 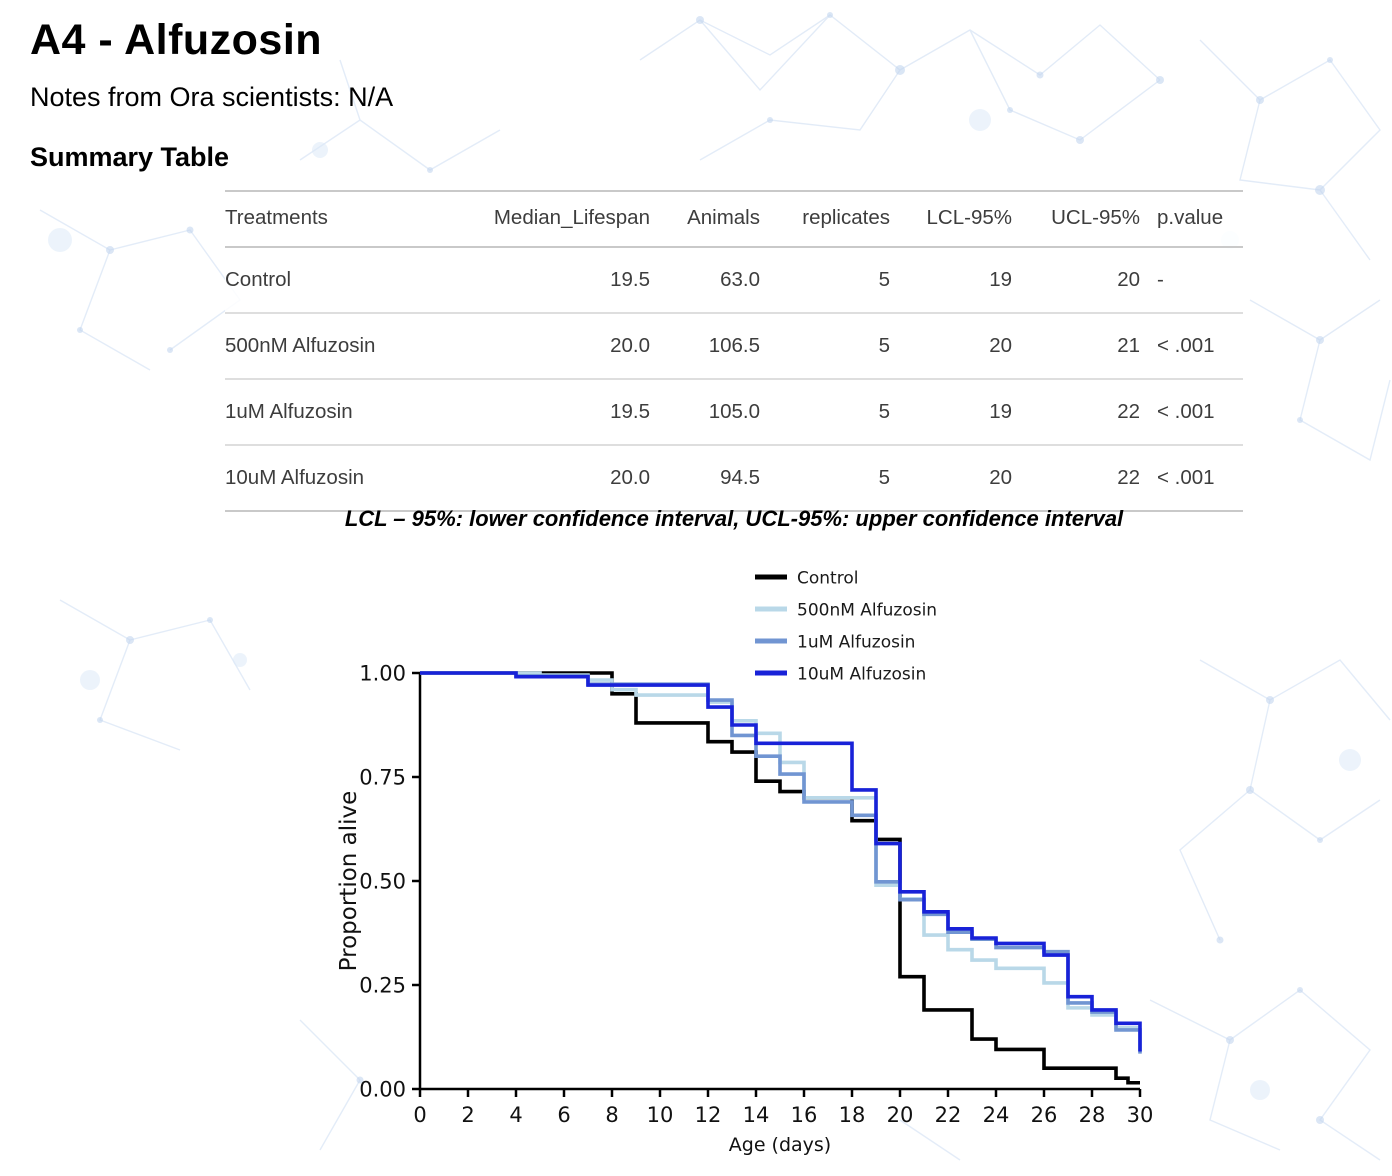 What do you see at coordinates (349, 881) in the screenshot?
I see `y-axis-title: Proportion alive` at bounding box center [349, 881].